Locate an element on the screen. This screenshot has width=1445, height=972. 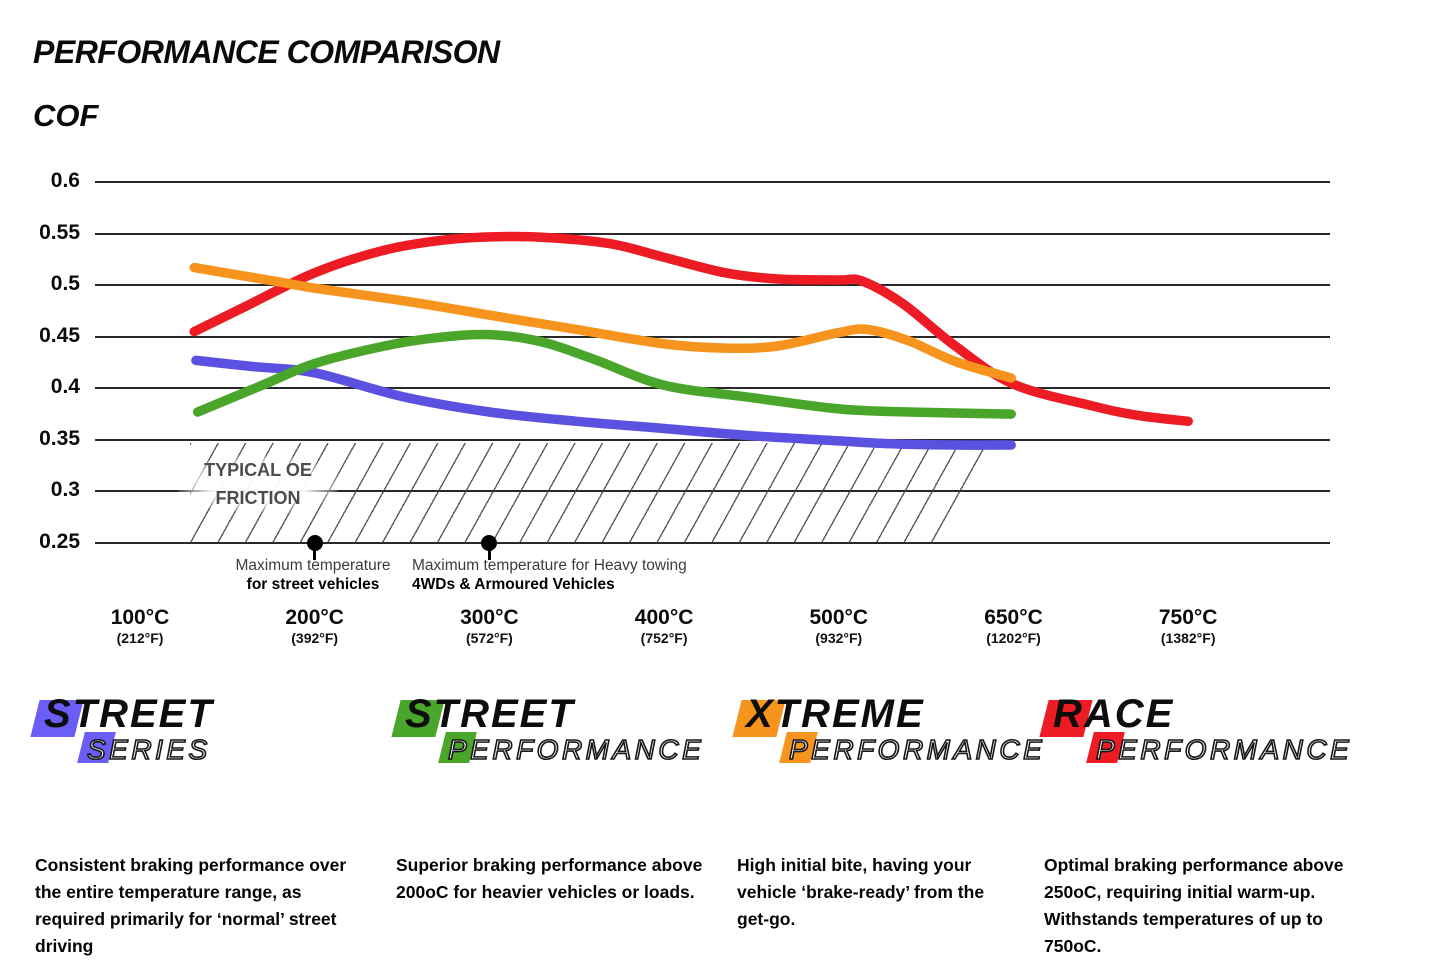
x-tick-label: 300°C (572°F) is located at coordinates (489, 626).